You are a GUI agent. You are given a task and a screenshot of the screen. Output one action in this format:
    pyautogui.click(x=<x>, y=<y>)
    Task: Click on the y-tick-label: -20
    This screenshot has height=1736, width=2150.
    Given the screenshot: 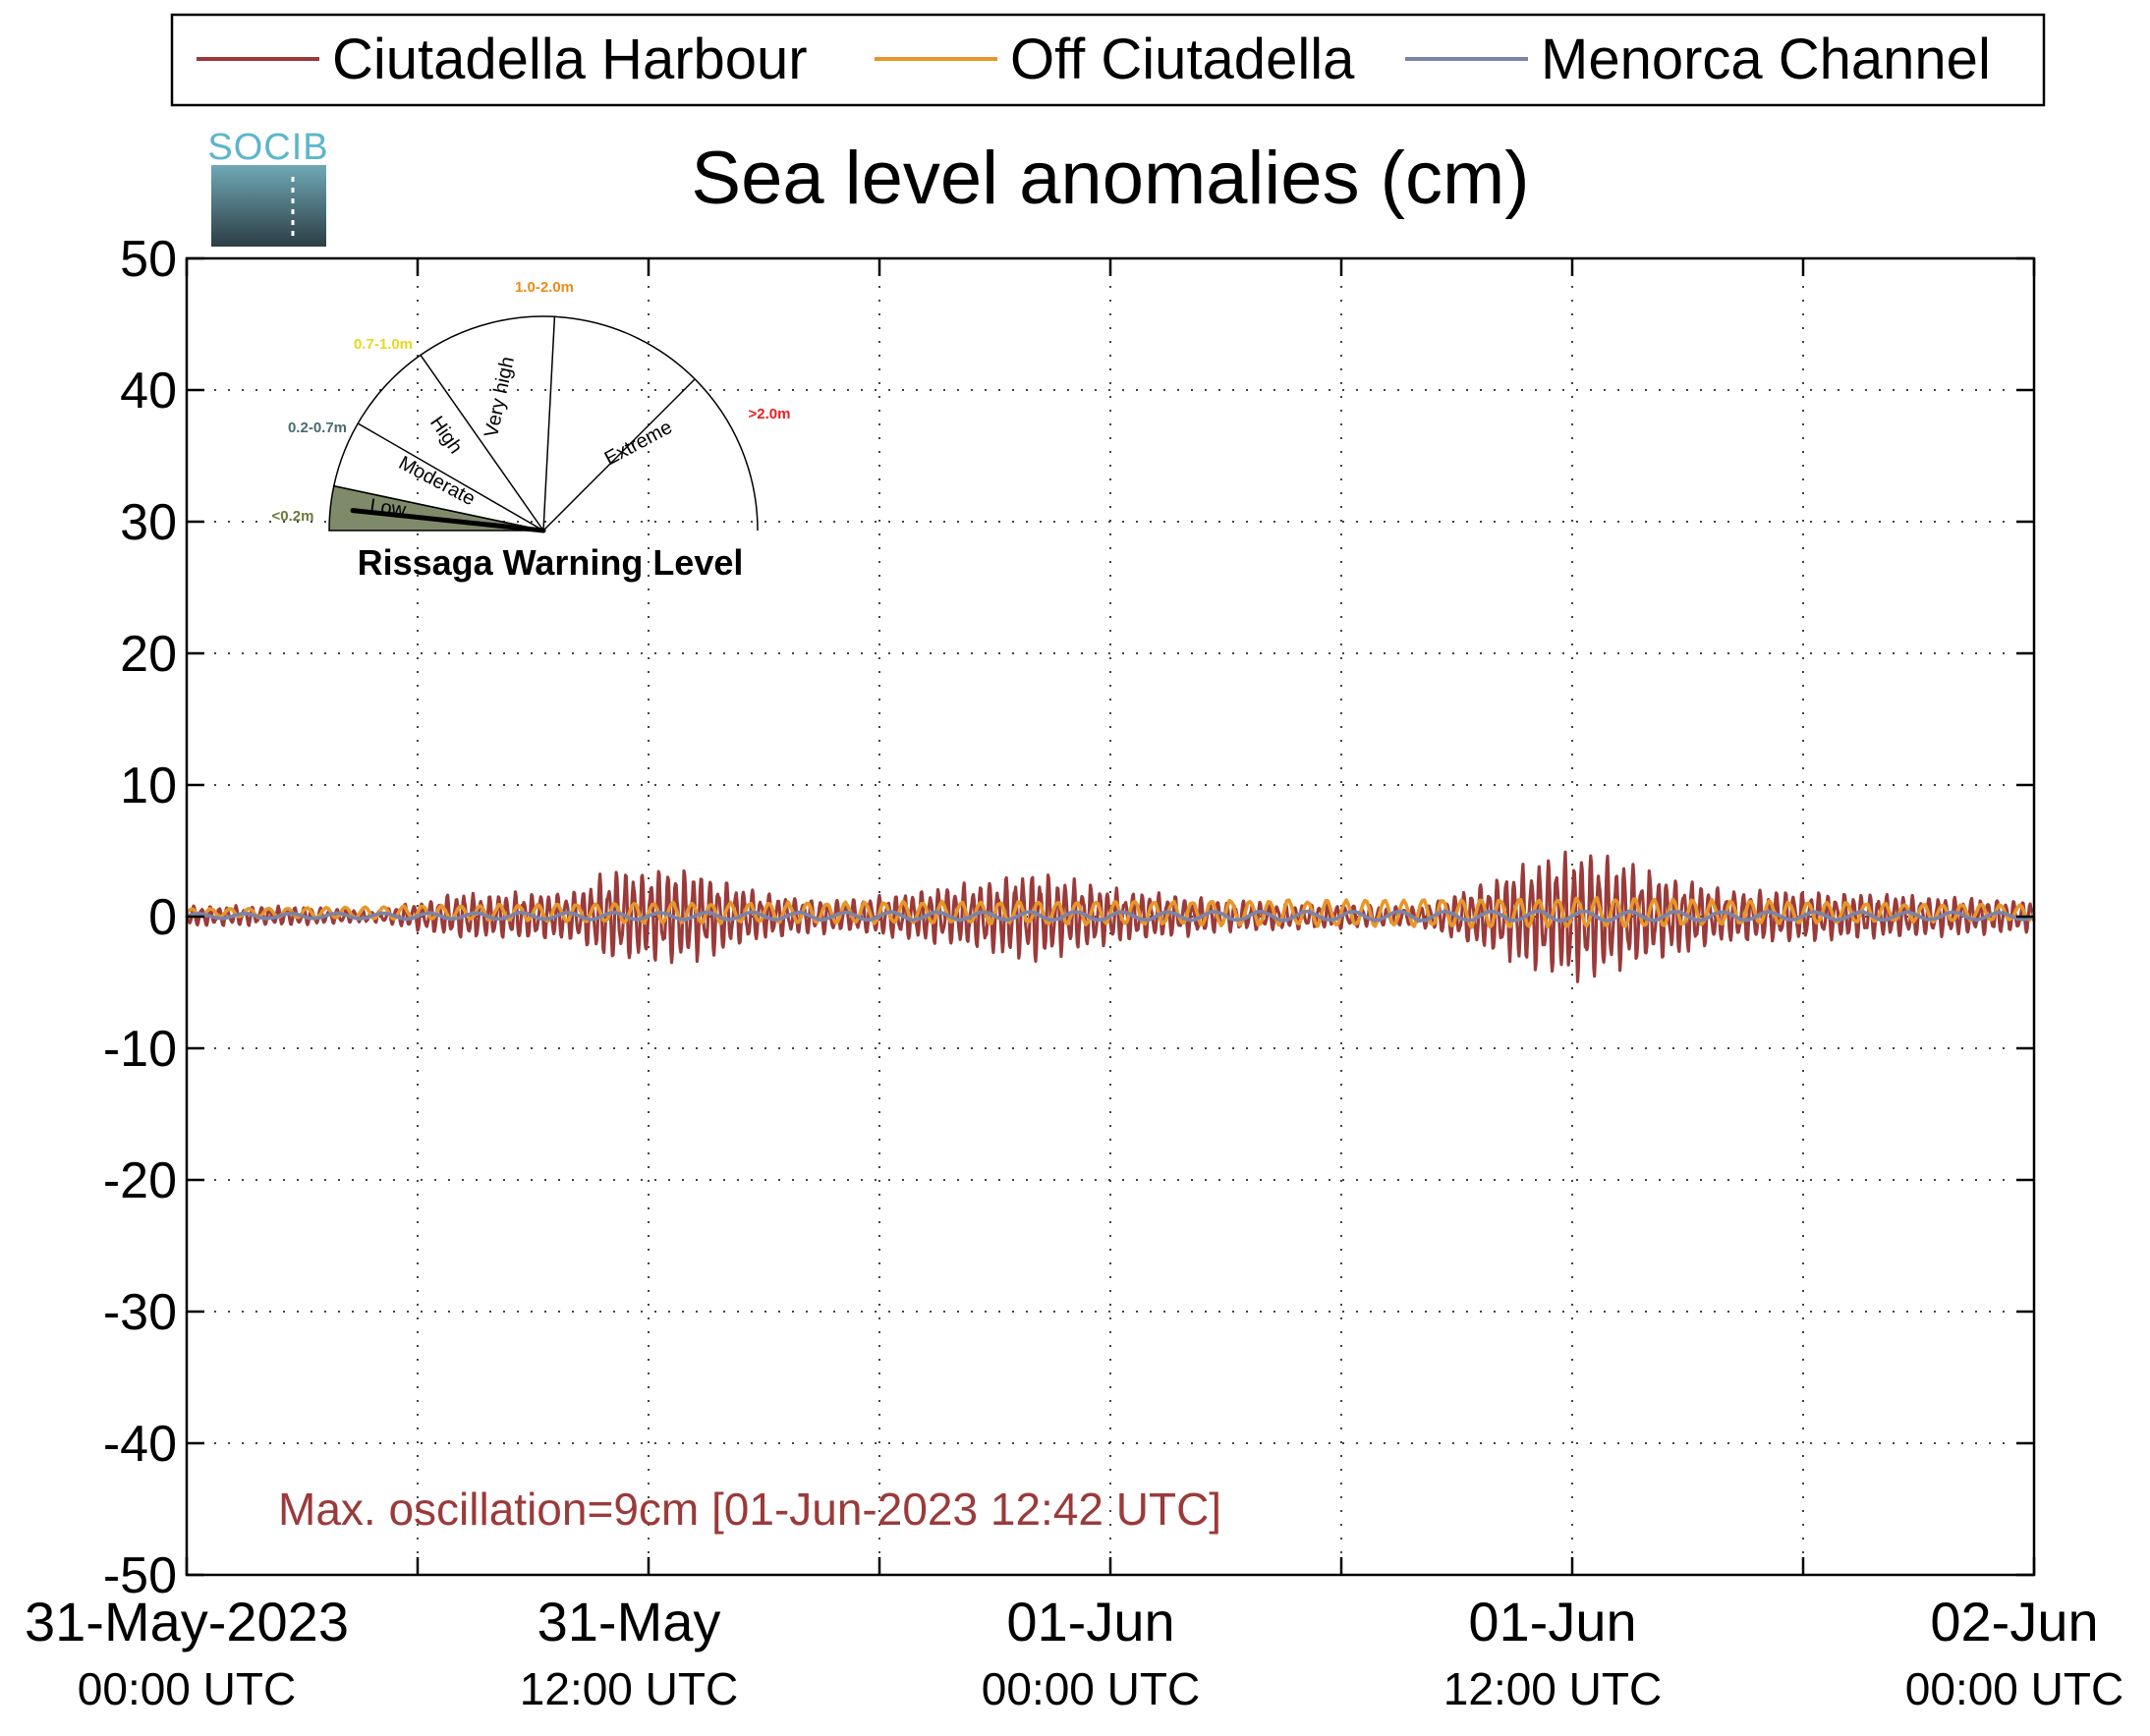 What is the action you would take?
    pyautogui.click(x=140, y=1180)
    